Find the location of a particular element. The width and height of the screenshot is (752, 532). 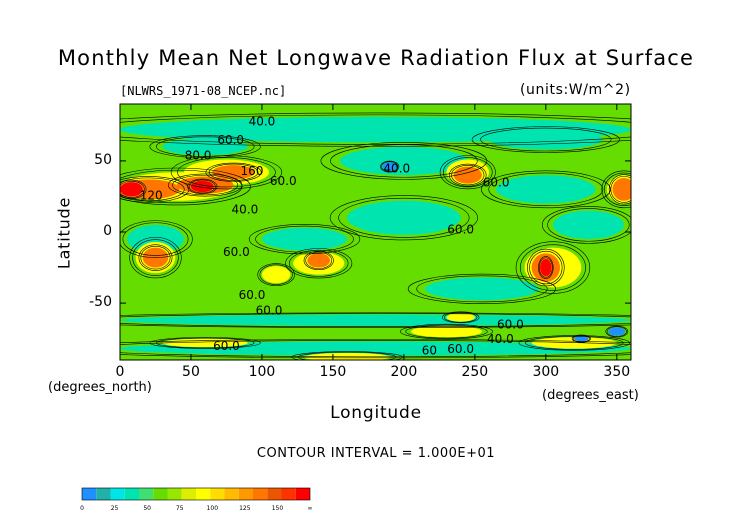

x-tick-label: 100 is located at coordinates (262, 372).